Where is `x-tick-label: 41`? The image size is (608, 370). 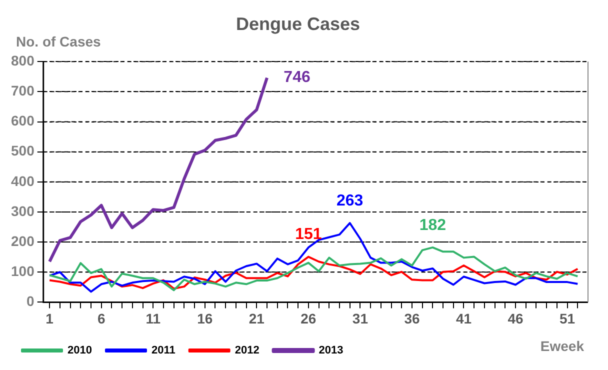
x-tick-label: 41 is located at coordinates (464, 318).